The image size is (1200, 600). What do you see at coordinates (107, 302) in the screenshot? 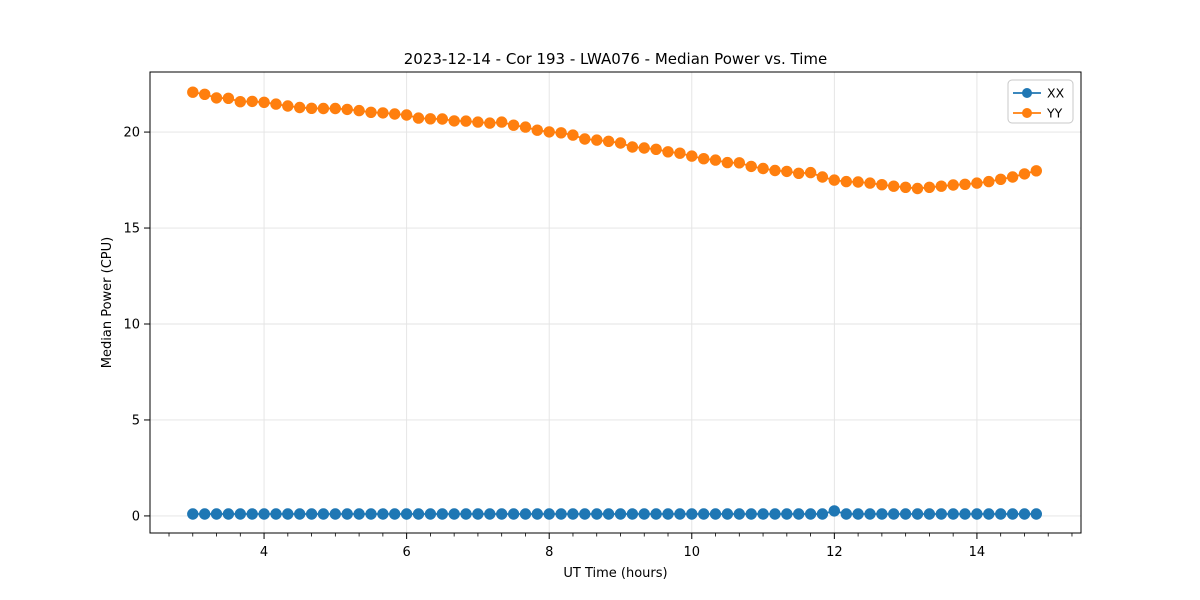
I see `y-axis-label: Median Power (CPU)` at bounding box center [107, 302].